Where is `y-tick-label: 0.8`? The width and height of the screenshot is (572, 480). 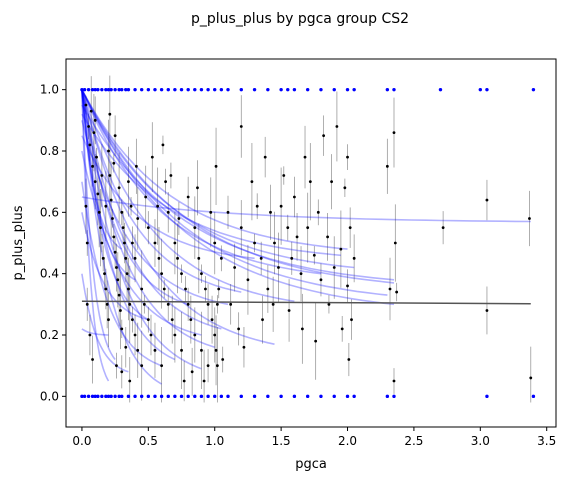
y-tick-label: 0.8 is located at coordinates (49, 151).